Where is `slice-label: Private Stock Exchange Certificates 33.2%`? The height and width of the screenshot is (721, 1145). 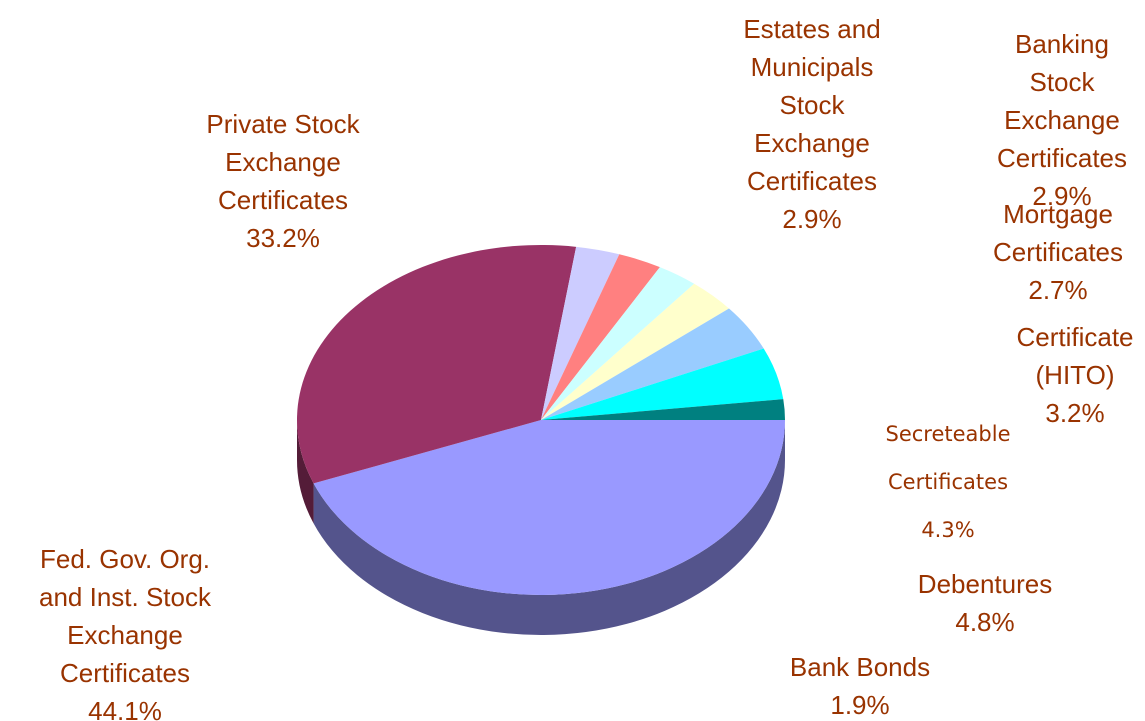
slice-label: Private Stock Exchange Certificates 33.2% is located at coordinates (282, 181).